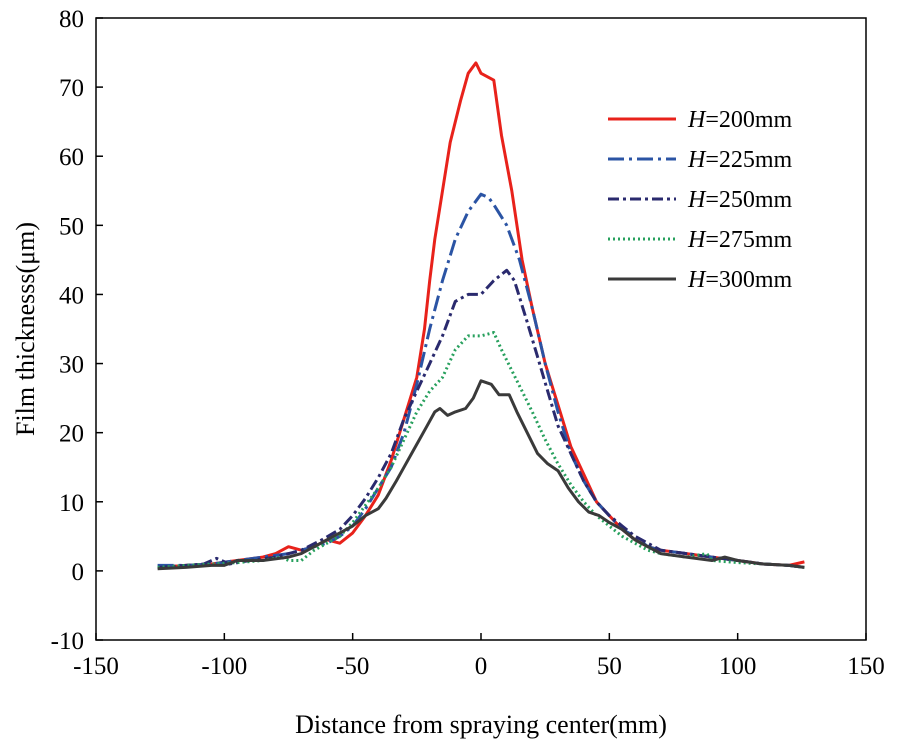 This screenshot has width=900, height=747. Describe the element at coordinates (481, 666) in the screenshot. I see `x-tick-label: 0` at that location.